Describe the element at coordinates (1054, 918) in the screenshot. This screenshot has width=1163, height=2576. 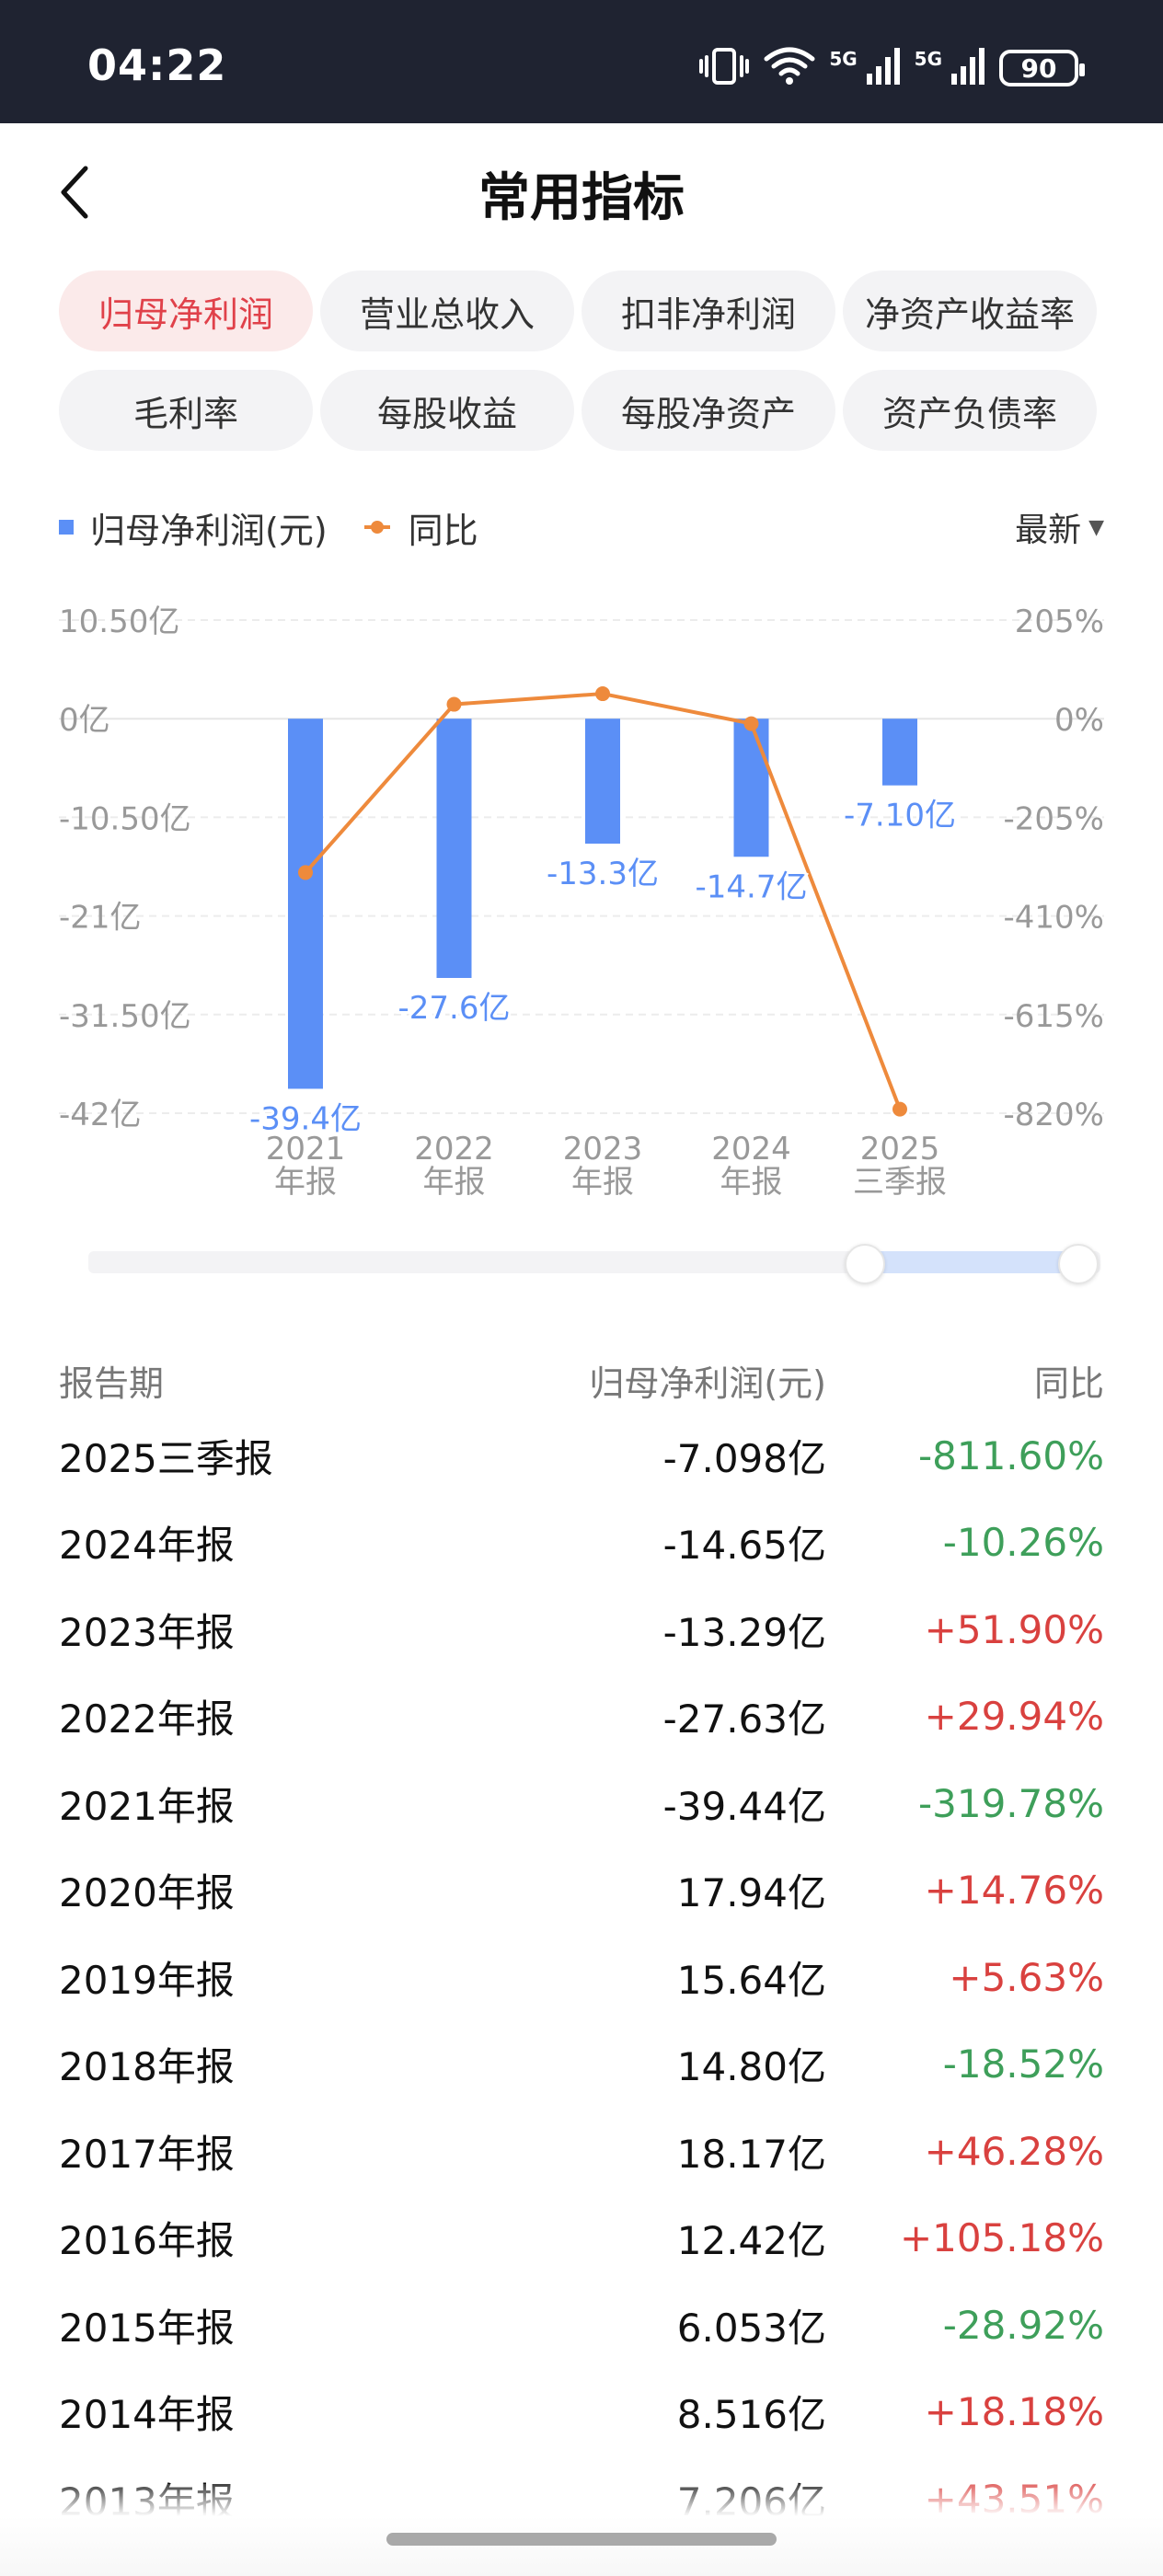
I see `y-tick-label-right: -410%` at that location.